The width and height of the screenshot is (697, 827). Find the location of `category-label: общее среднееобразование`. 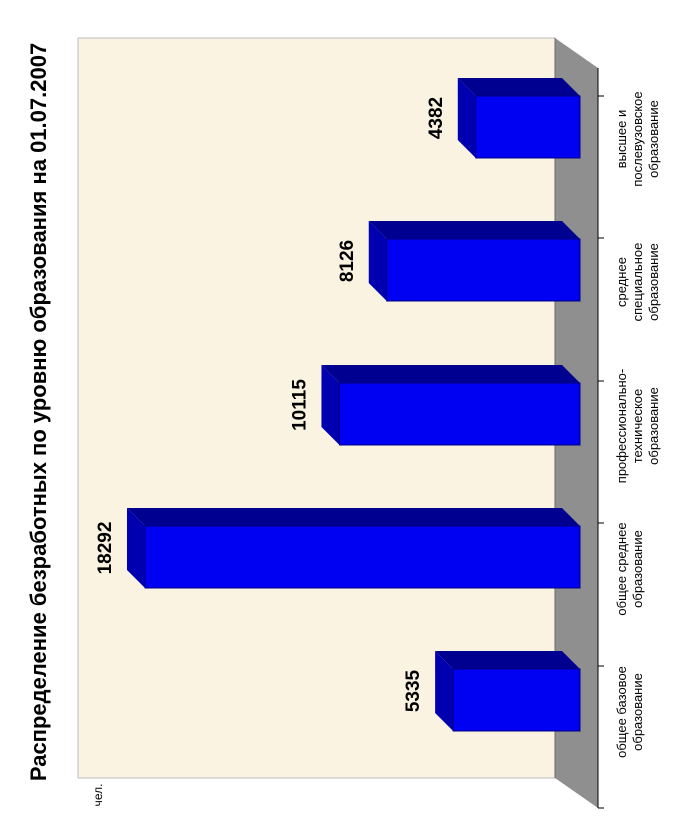

category-label: общее среднееобразование is located at coordinates (629, 568).